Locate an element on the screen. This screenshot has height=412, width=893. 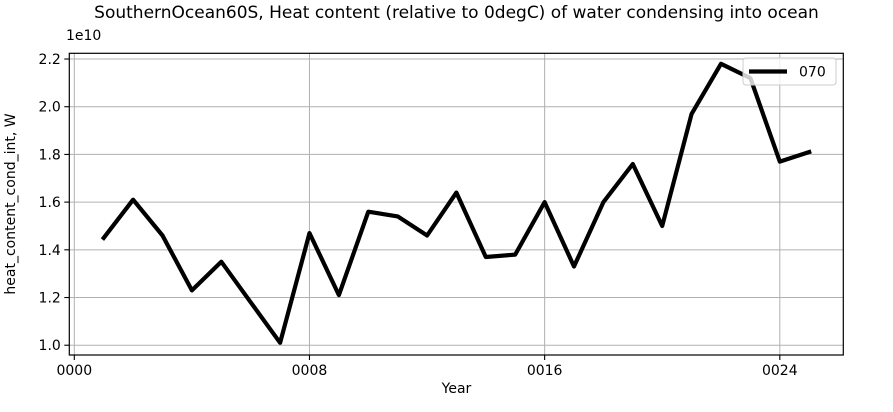
x-axis-label: Year is located at coordinates (456, 389).